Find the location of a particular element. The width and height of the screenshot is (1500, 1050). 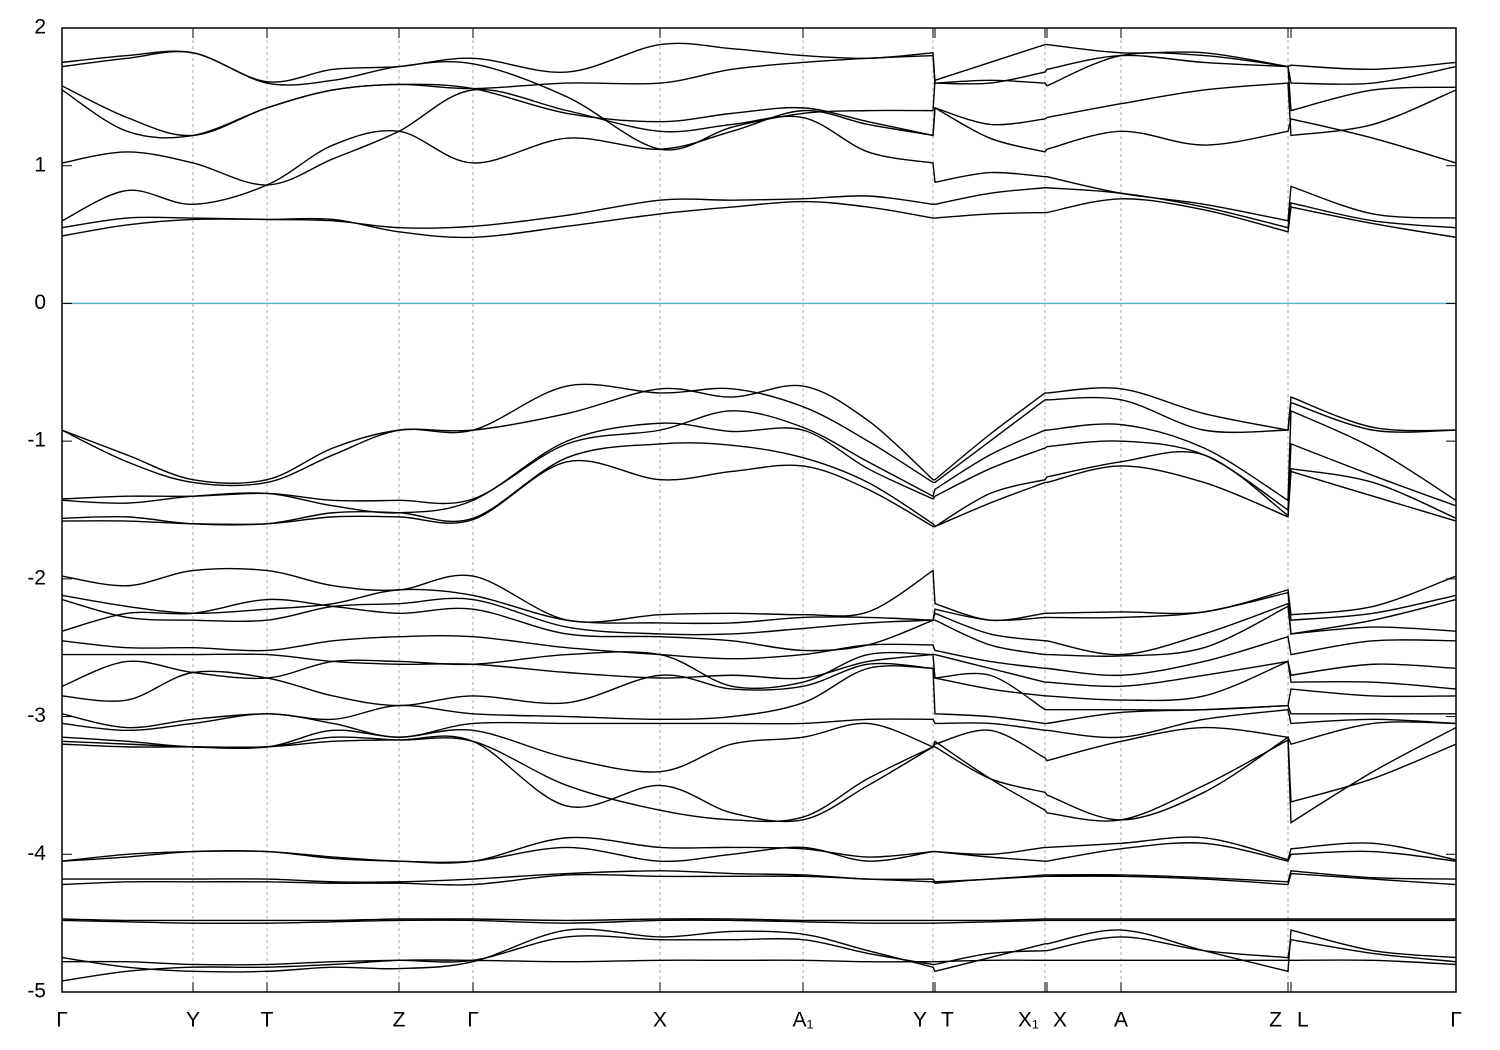

y-tick-label: 0 is located at coordinates (40, 302).